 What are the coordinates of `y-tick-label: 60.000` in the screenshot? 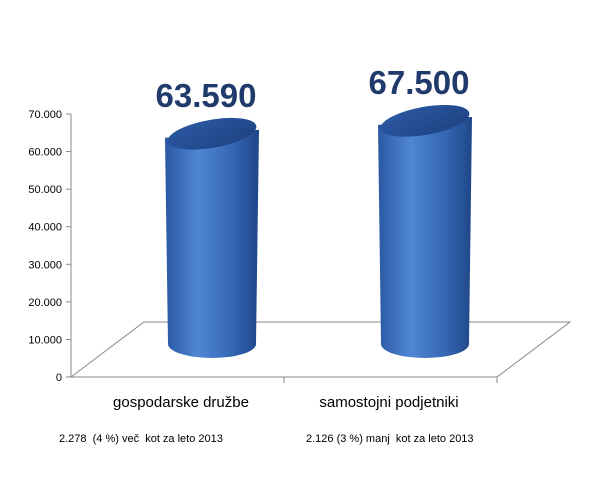 It's located at (45, 153).